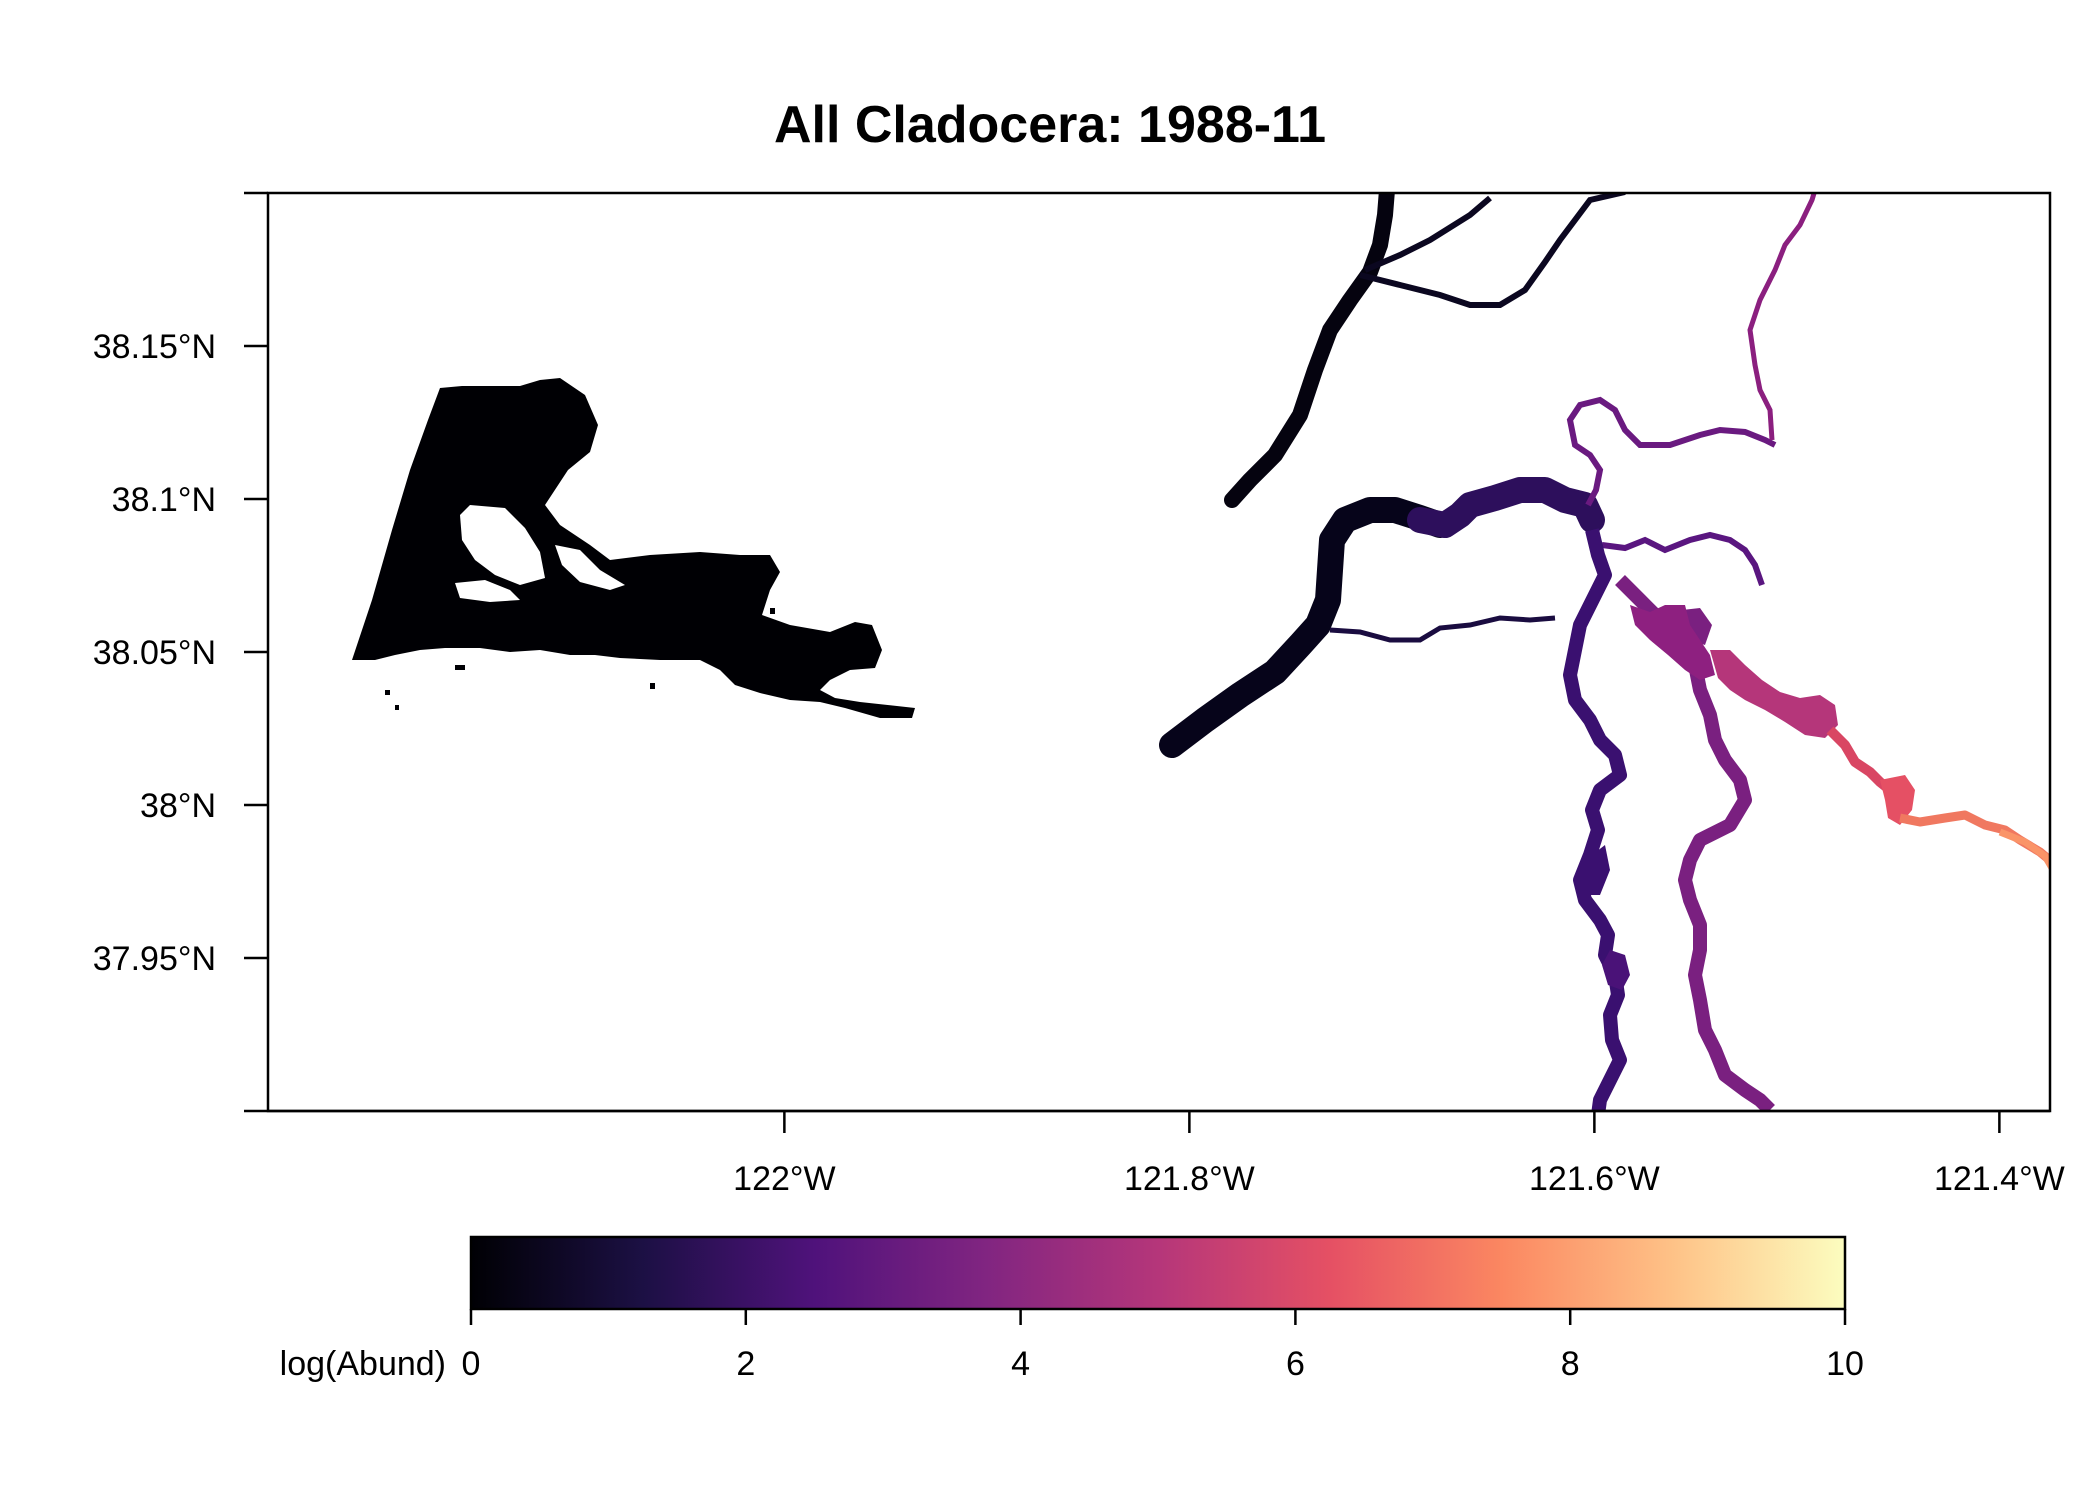 The height and width of the screenshot is (1505, 2100). Describe the element at coordinates (363, 1364) in the screenshot. I see `colorbar-label: log(Abund)` at that location.